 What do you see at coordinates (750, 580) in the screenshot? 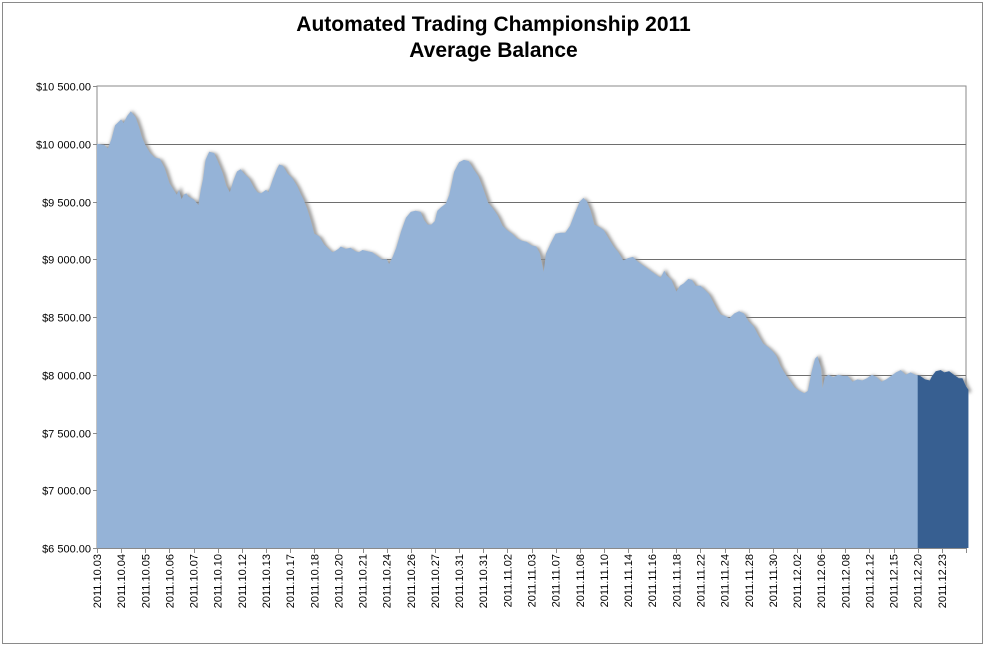
I see `x-tick-label: 2011.11.28` at bounding box center [750, 580].